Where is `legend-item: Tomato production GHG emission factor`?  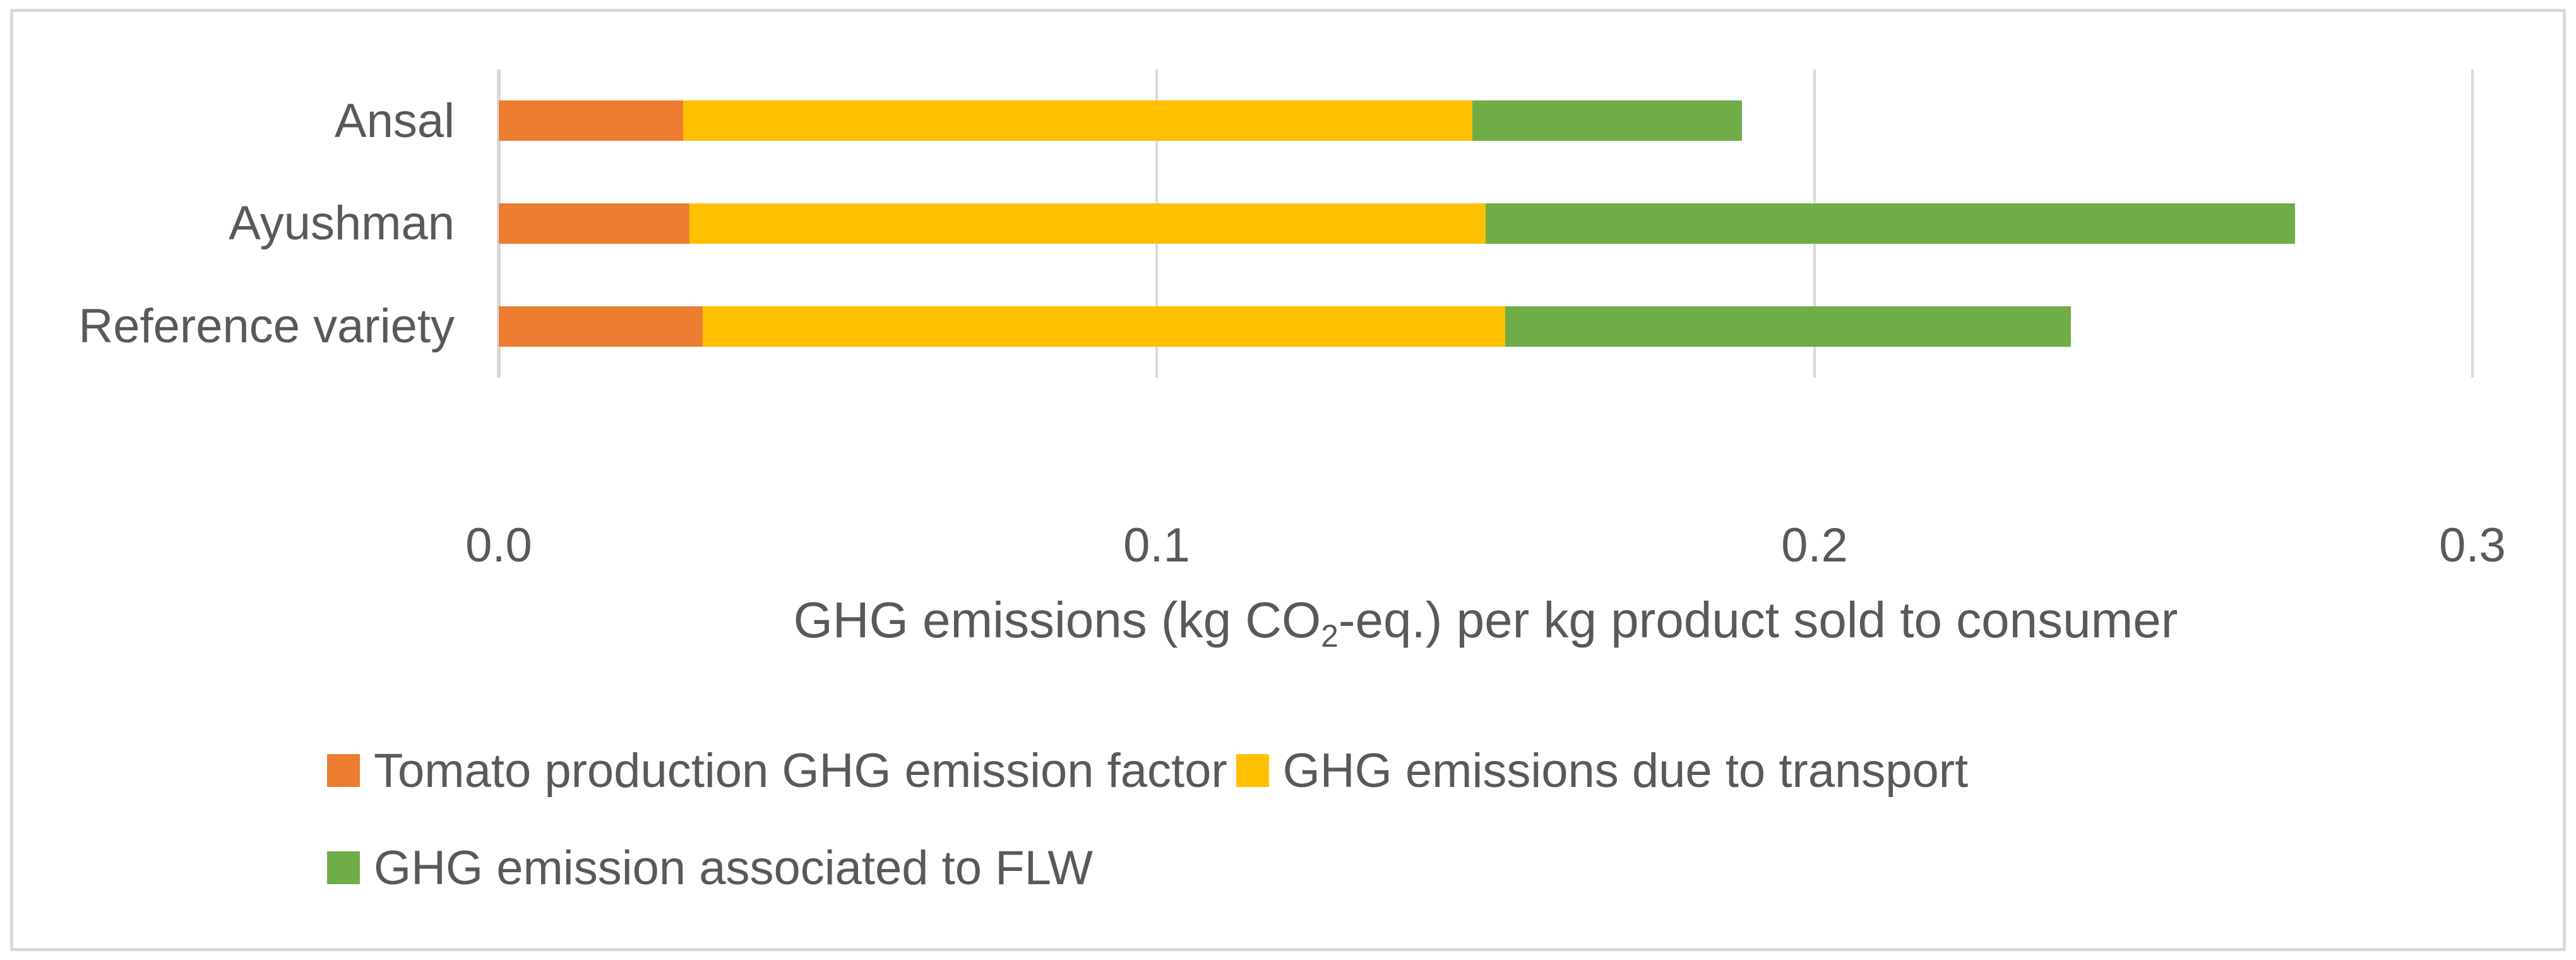
legend-item: Tomato production GHG emission factor is located at coordinates (777, 770).